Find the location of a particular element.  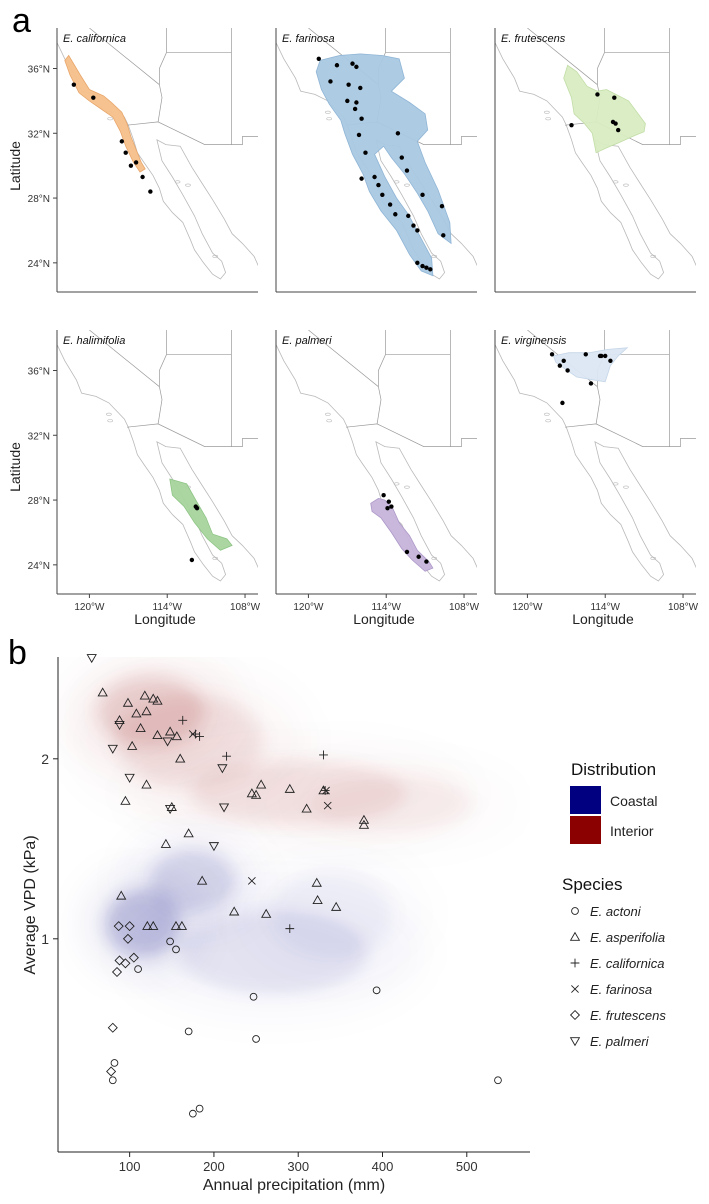

scatter-xlabel: Annual precipitation (mm) is located at coordinates (294, 1185).